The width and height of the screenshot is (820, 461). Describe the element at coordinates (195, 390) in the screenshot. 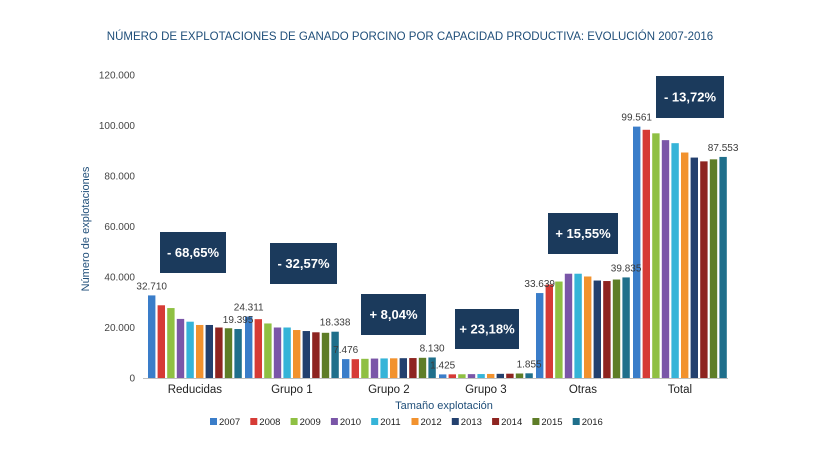

I see `x-tick-label: Reducidas` at that location.